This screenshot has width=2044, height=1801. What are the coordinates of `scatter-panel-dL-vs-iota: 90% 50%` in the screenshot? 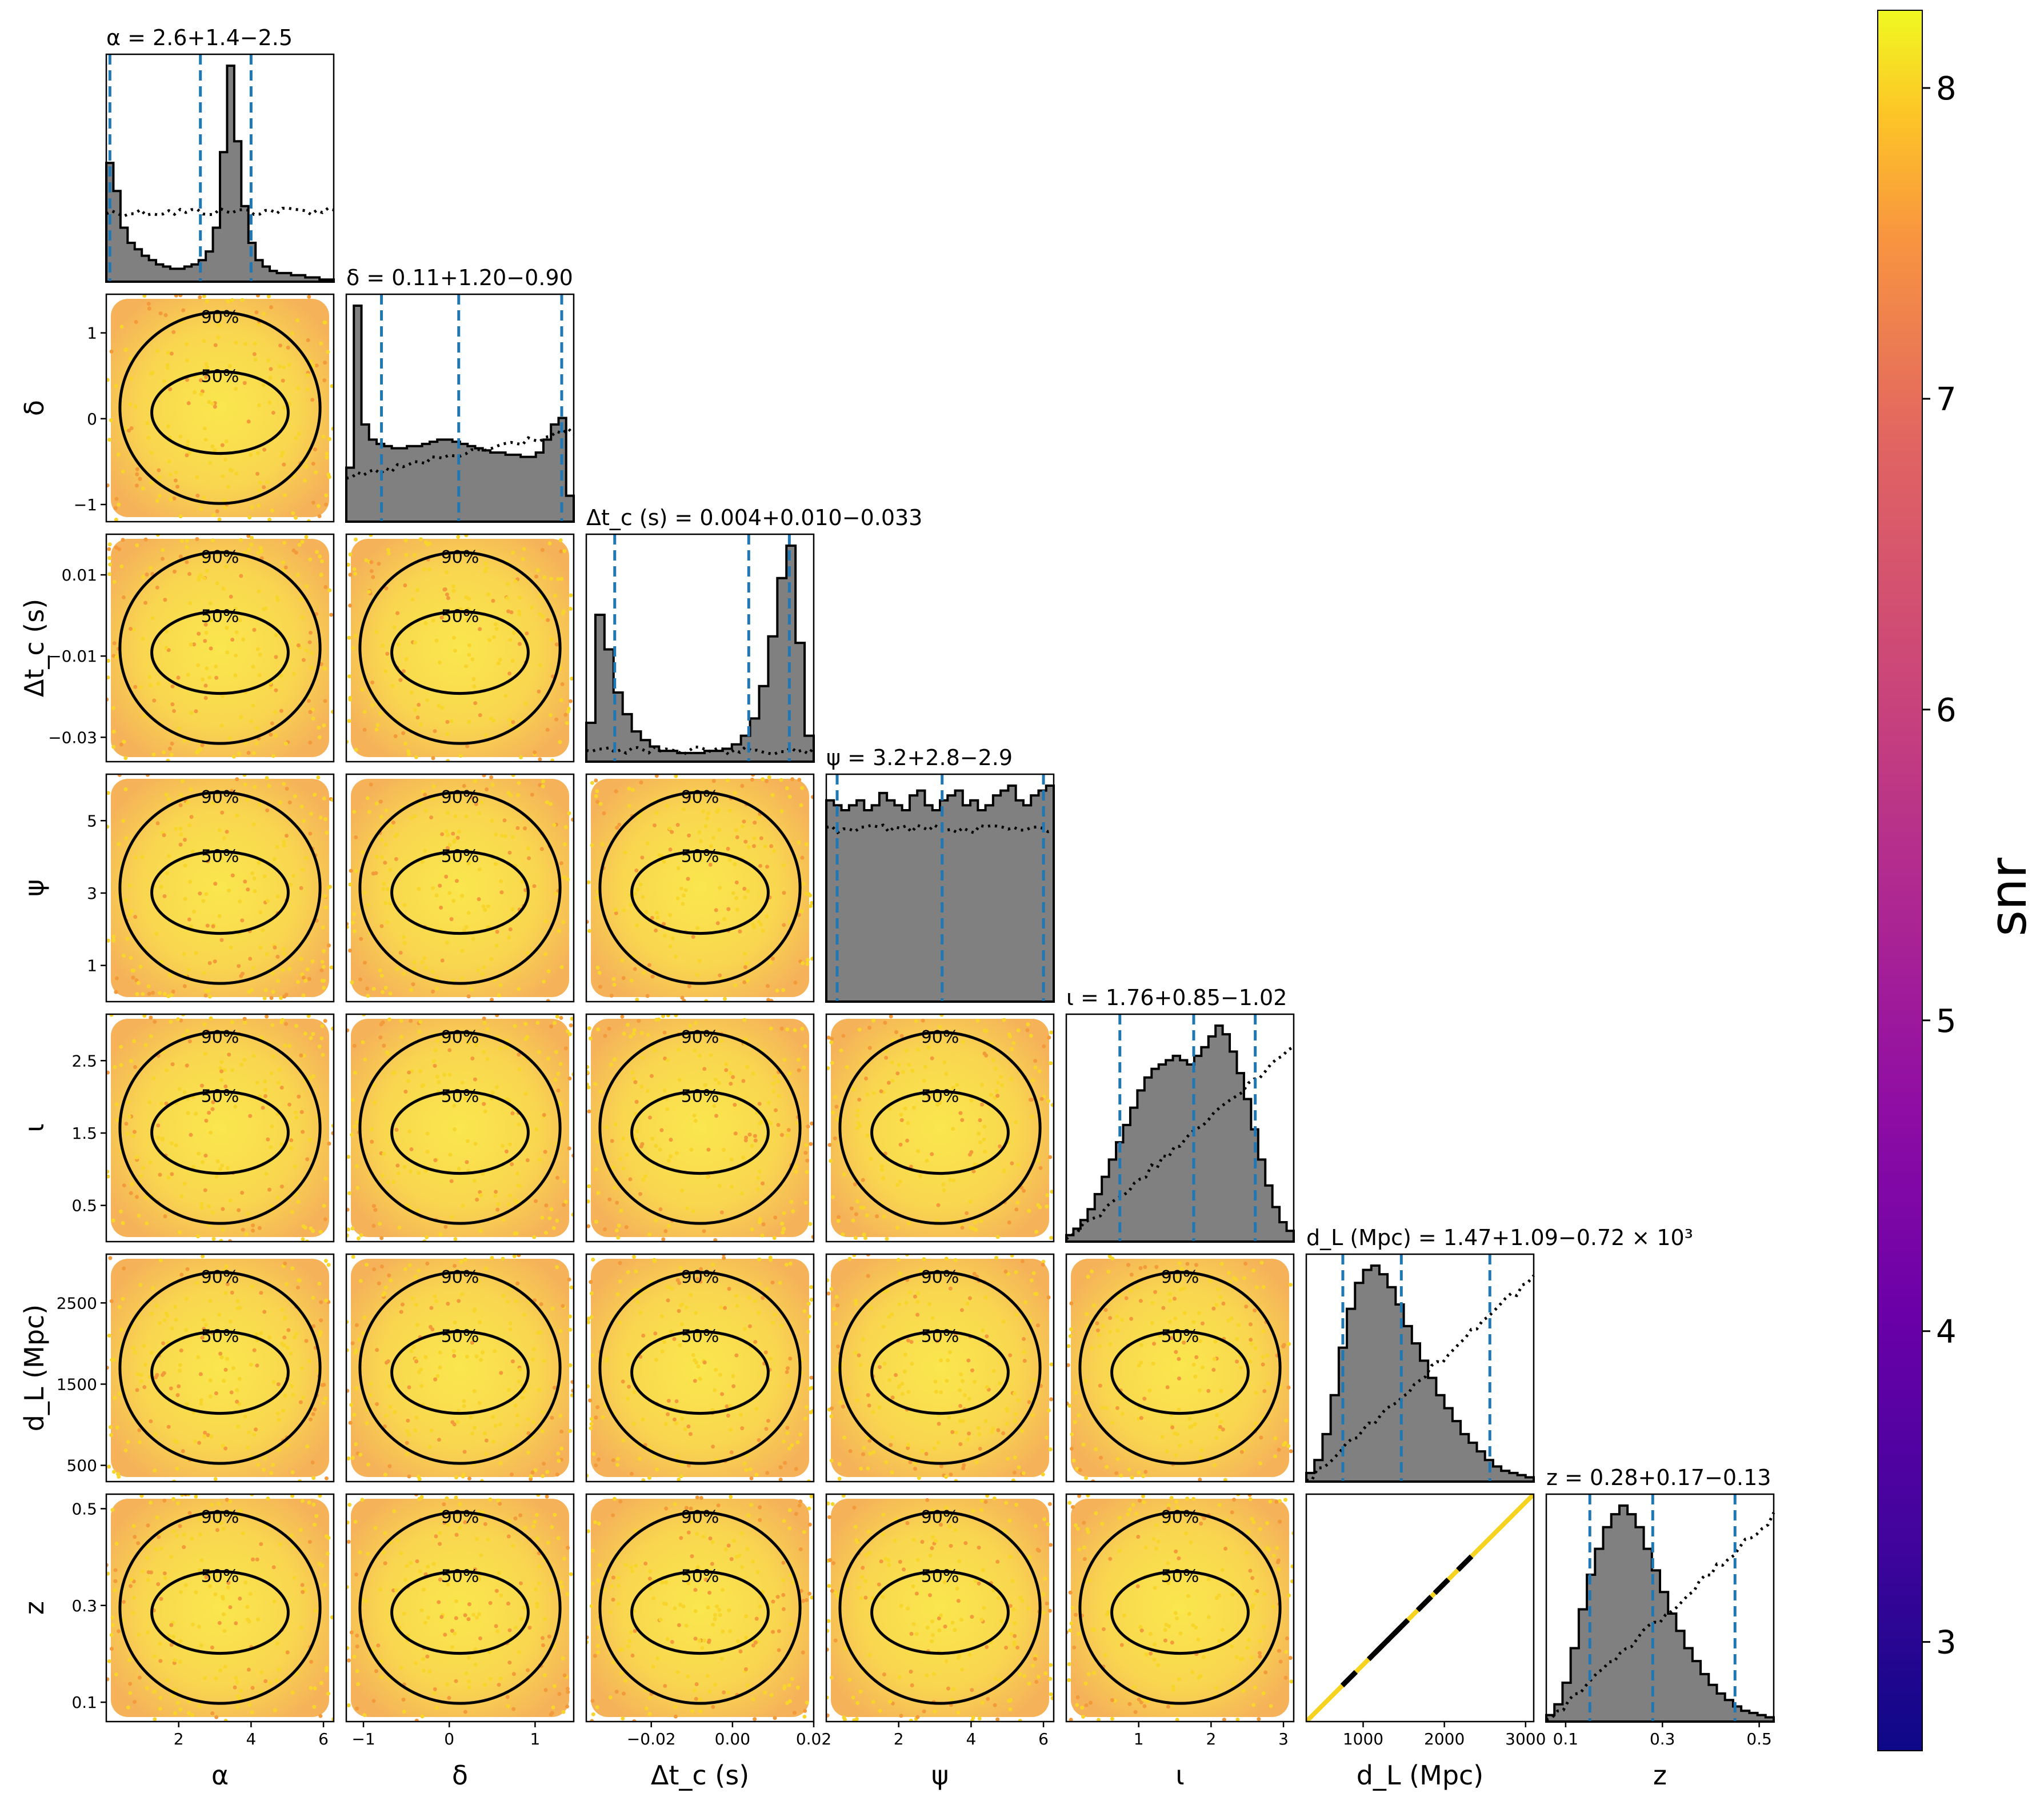 It's located at (1180, 1368).